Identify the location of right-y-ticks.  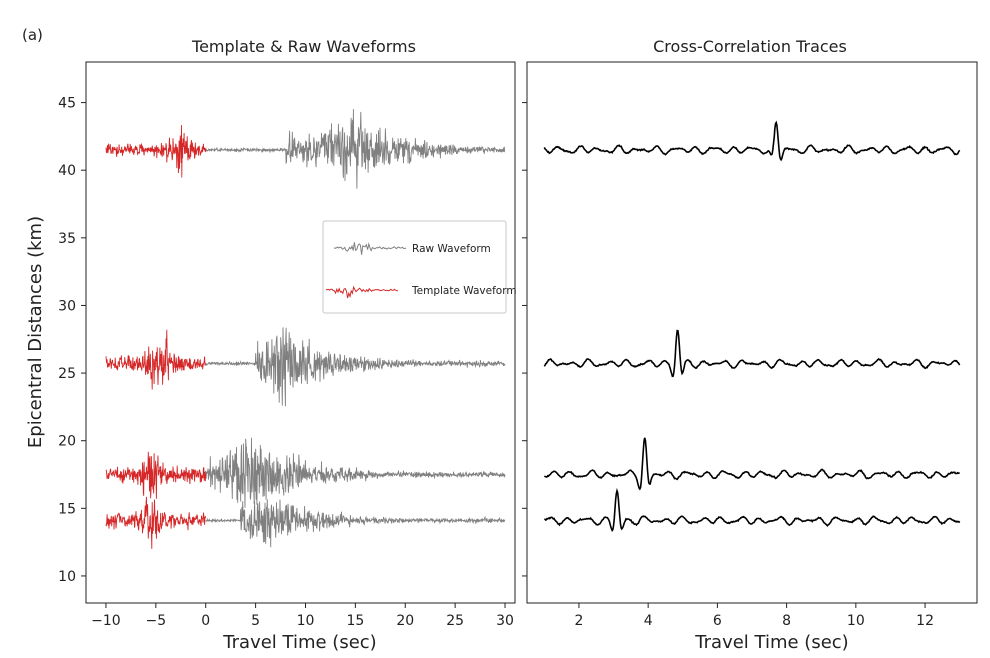
(524, 339).